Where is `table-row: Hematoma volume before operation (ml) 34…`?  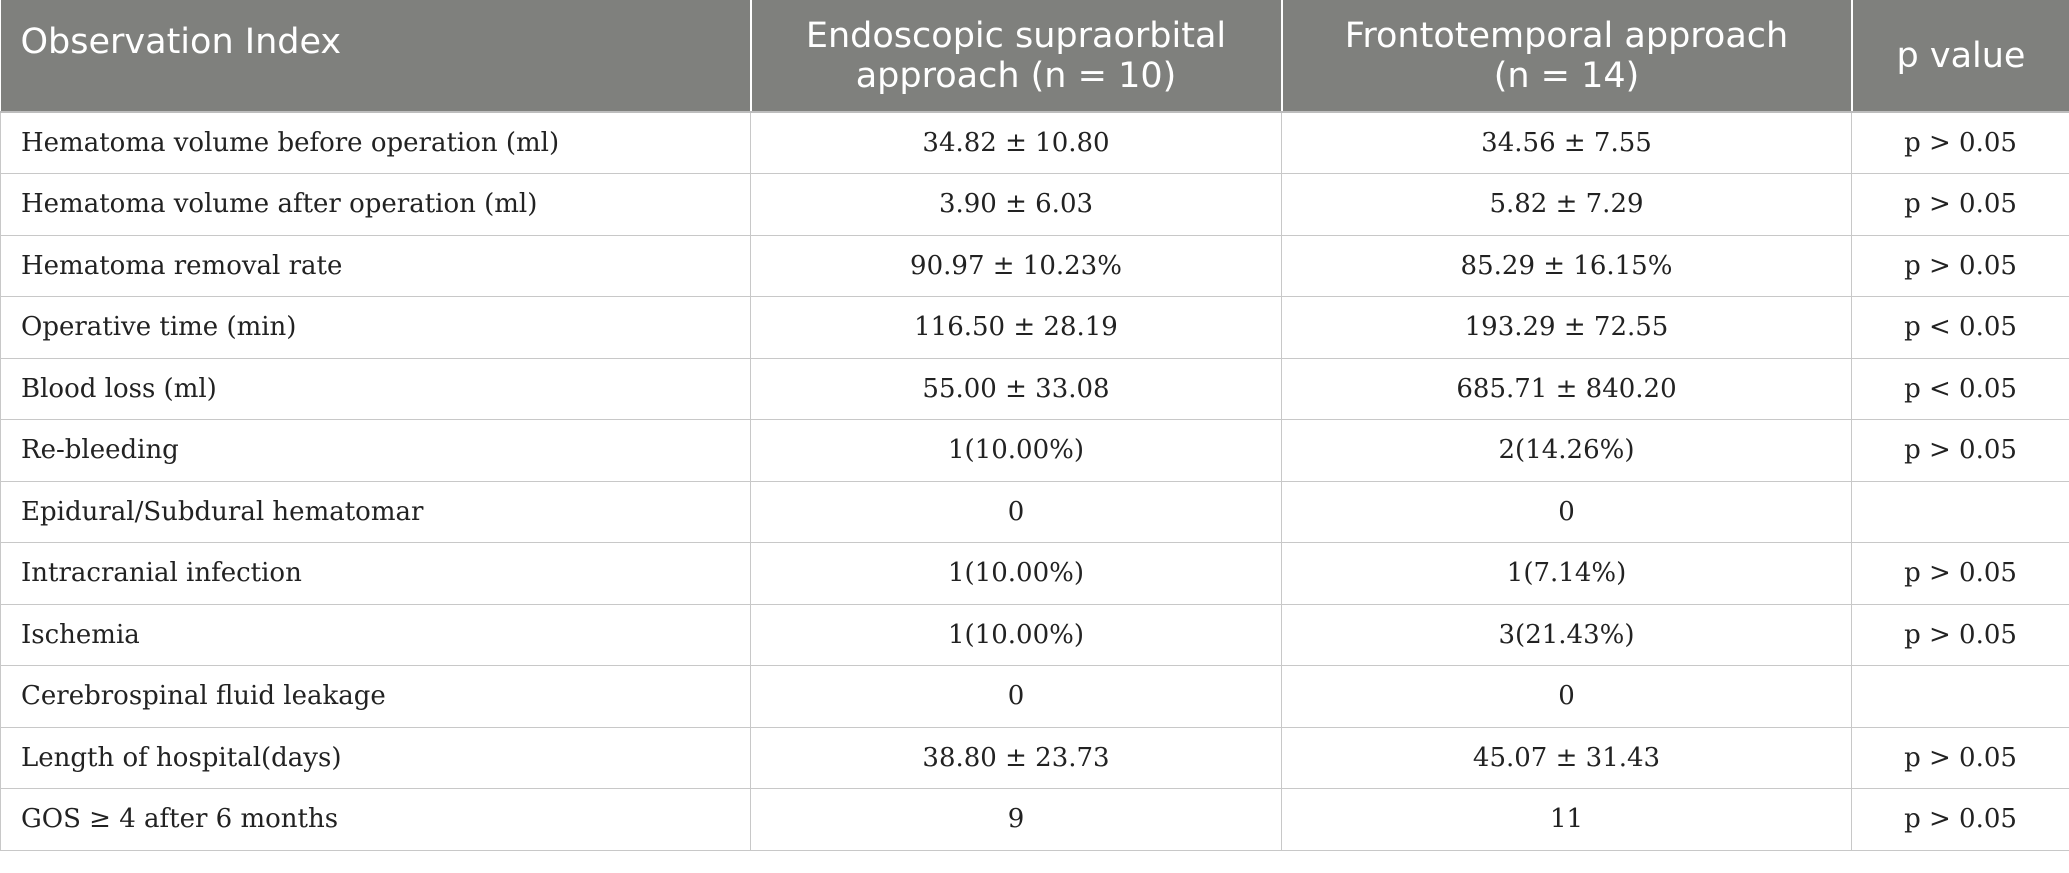
table-row: Hematoma volume before operation (ml) 34… is located at coordinates (1034, 142).